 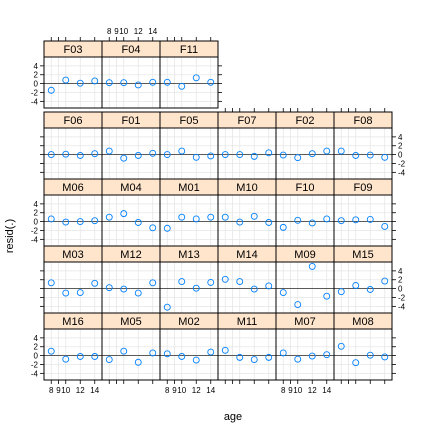 I want to click on panel-m04: M04, so click(x=131, y=212).